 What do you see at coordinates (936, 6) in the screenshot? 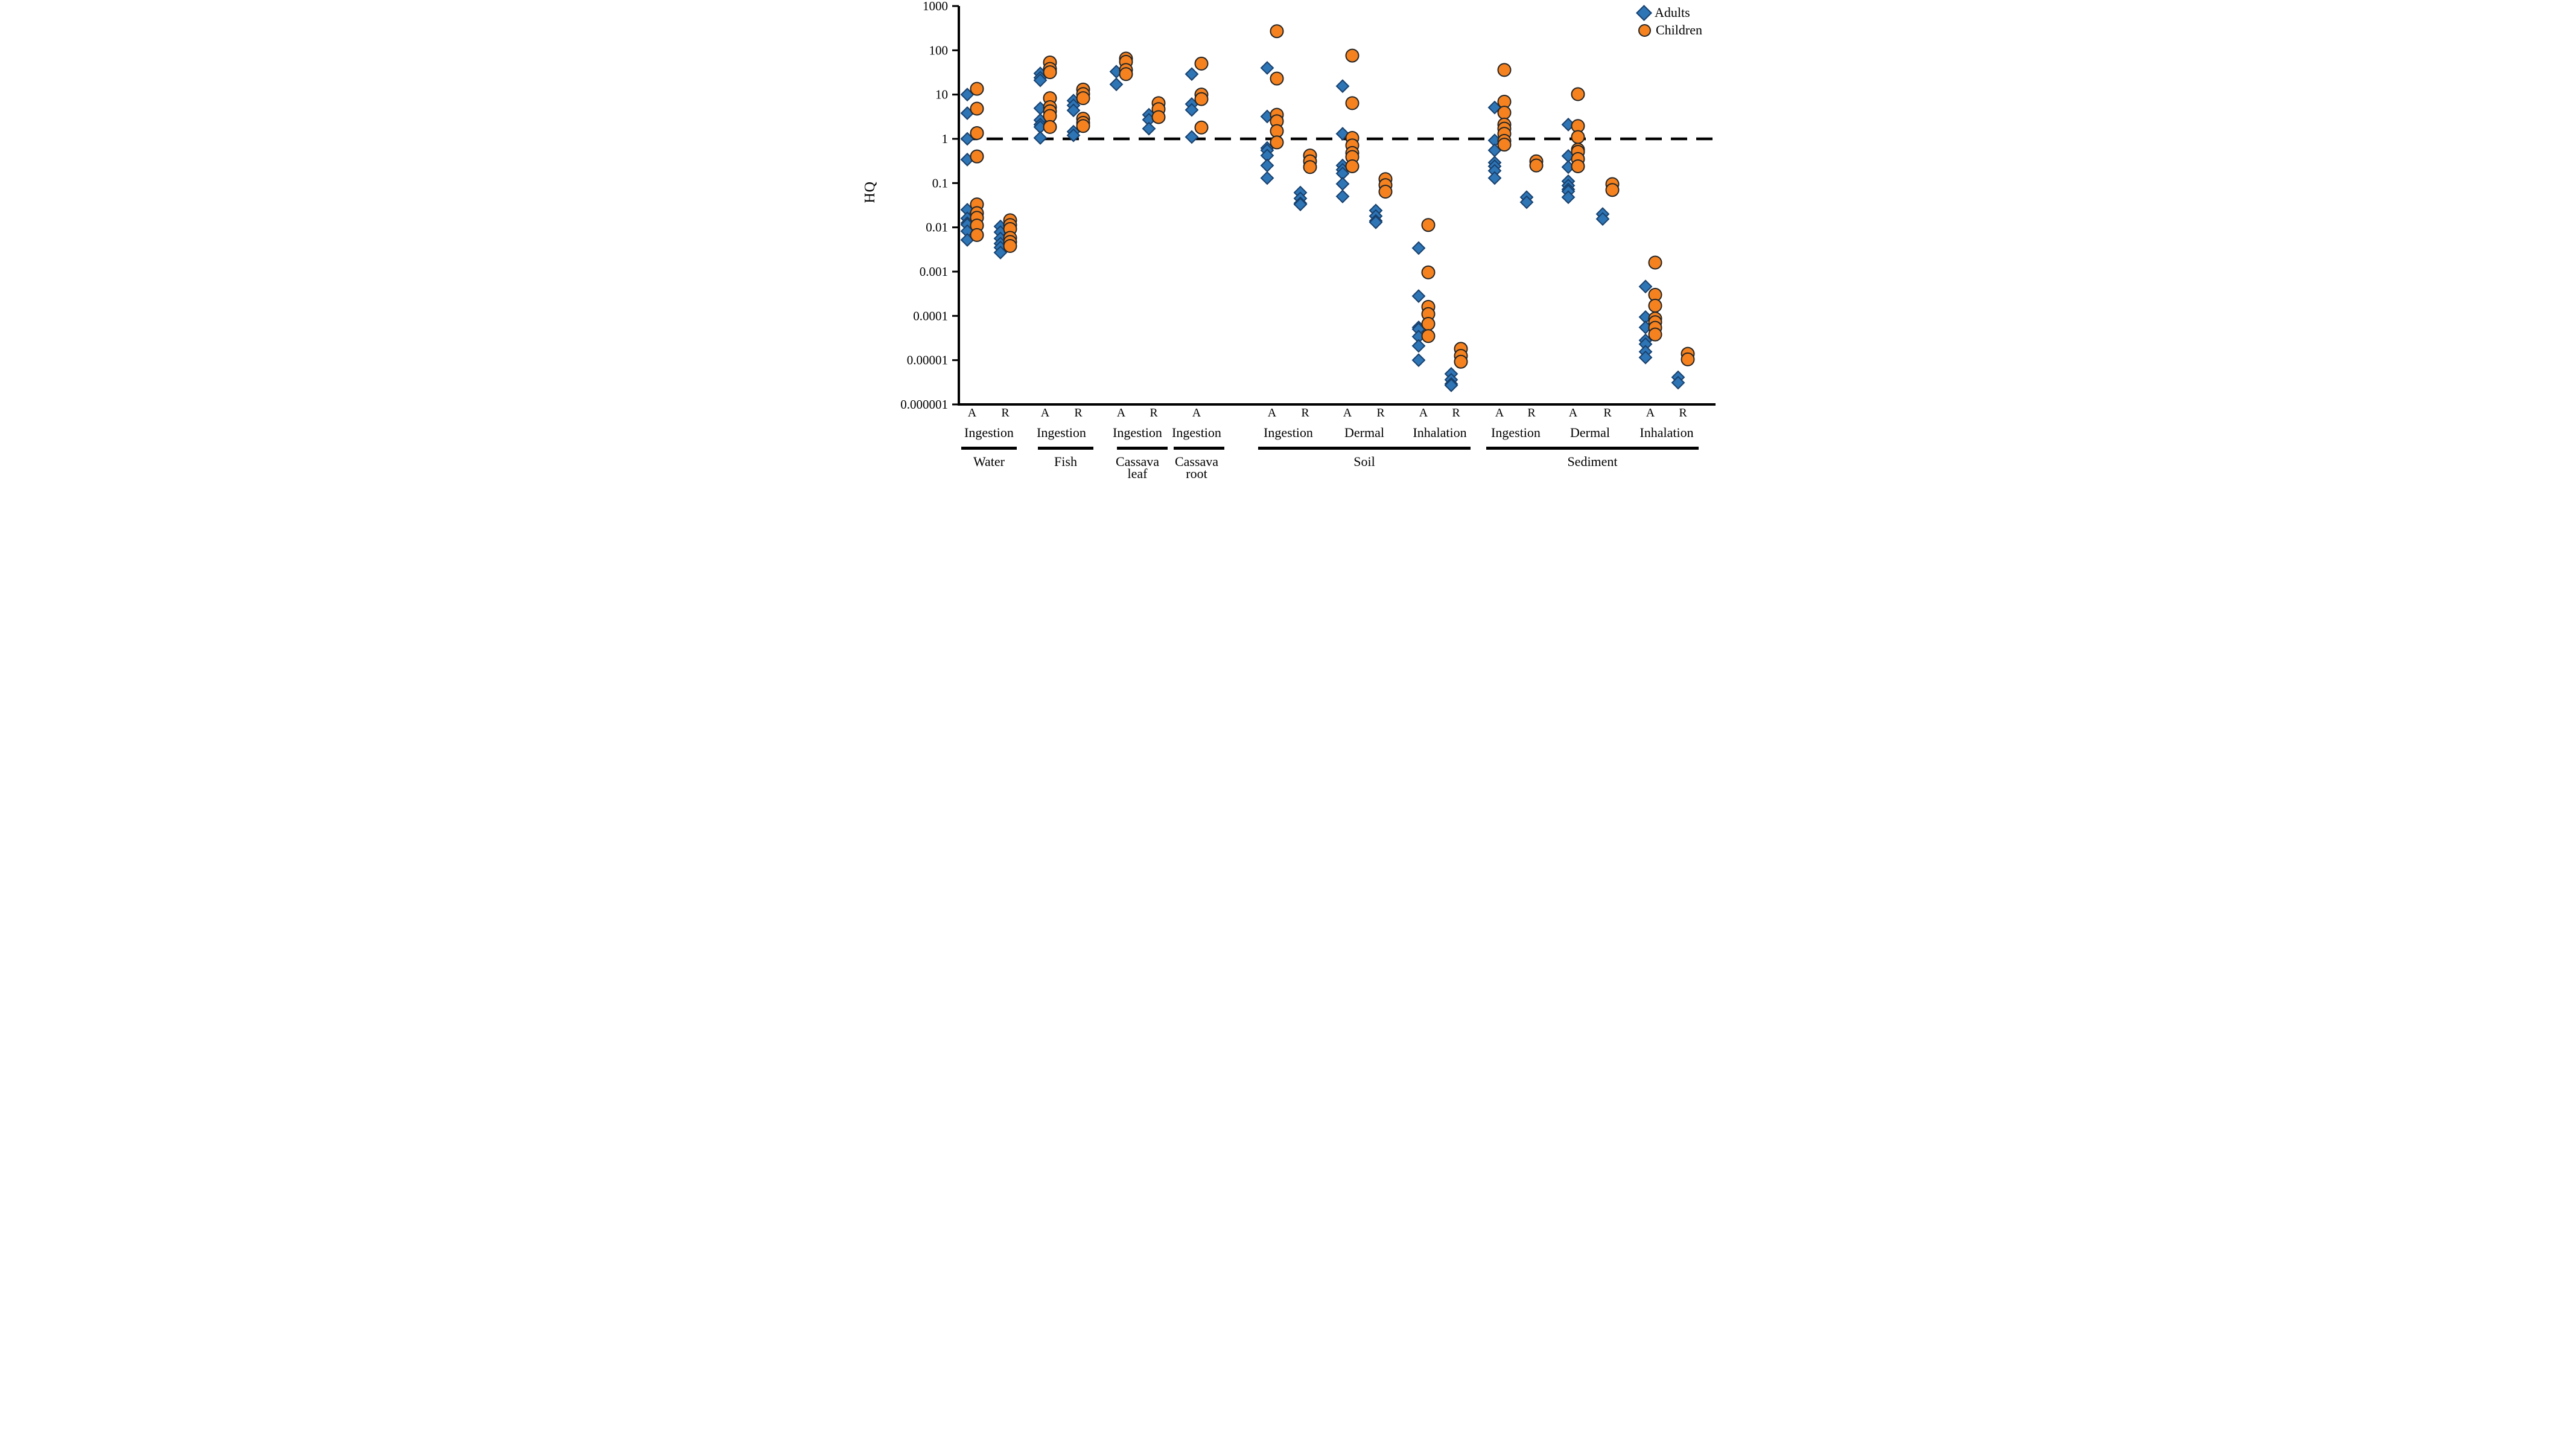
I see `y-tick-label: 1000` at bounding box center [936, 6].